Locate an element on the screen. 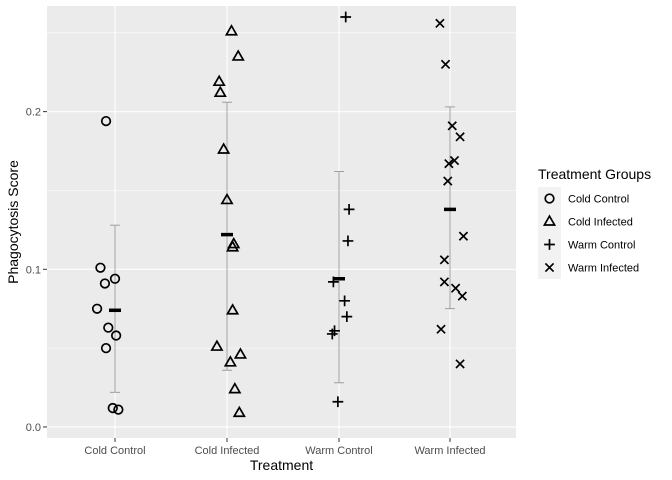 The image size is (672, 480). legend-item: Warm Infected is located at coordinates (588, 267).